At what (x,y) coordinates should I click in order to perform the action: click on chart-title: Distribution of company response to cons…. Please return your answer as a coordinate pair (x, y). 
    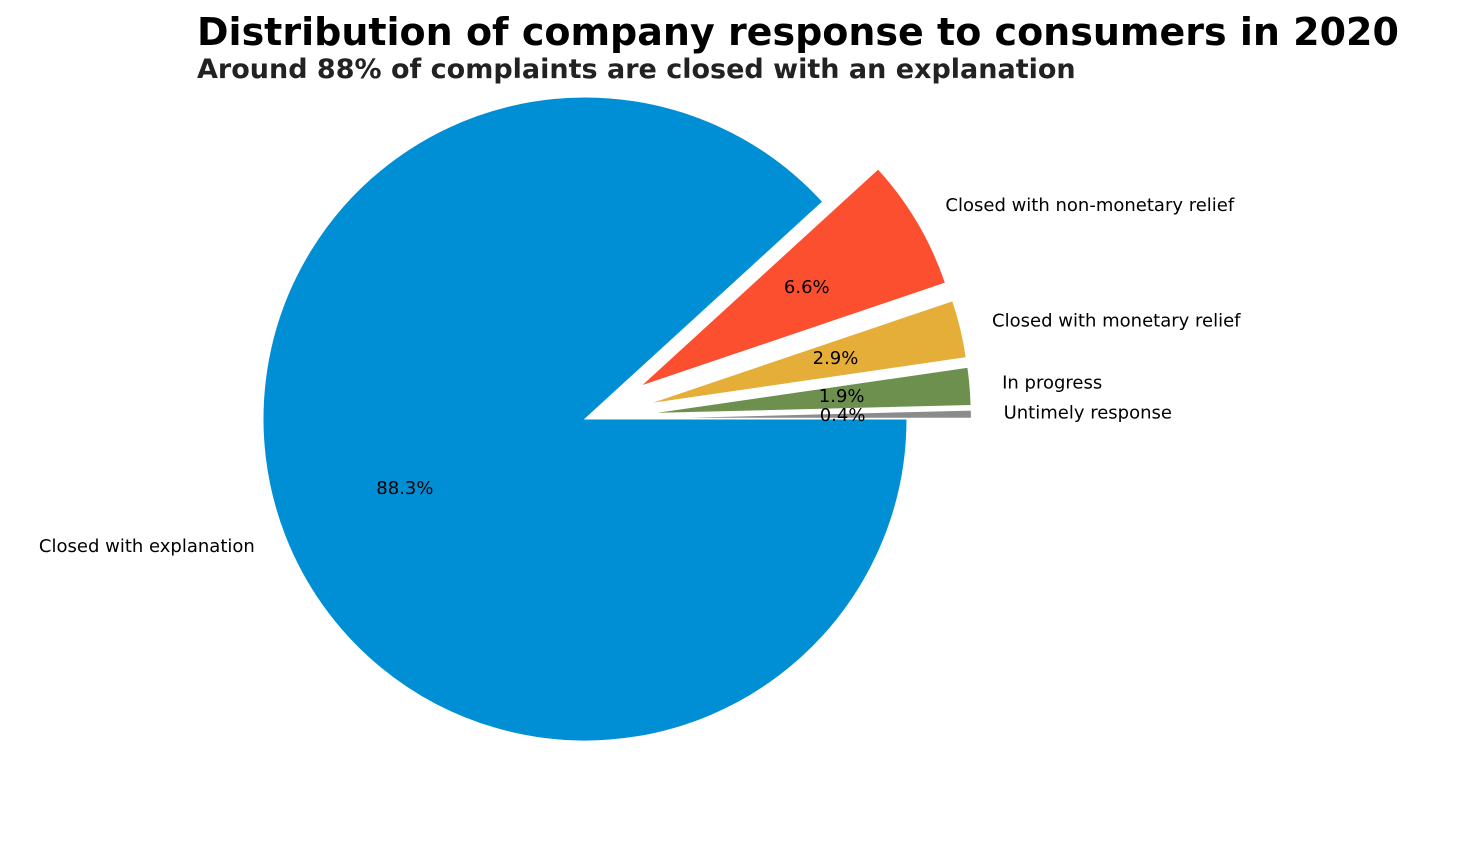
    Looking at the image, I should click on (798, 32).